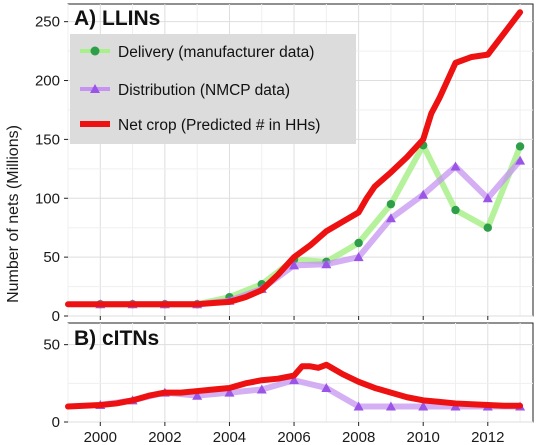  What do you see at coordinates (423, 437) in the screenshot?
I see `panel-b-xtick-label: 2010` at bounding box center [423, 437].